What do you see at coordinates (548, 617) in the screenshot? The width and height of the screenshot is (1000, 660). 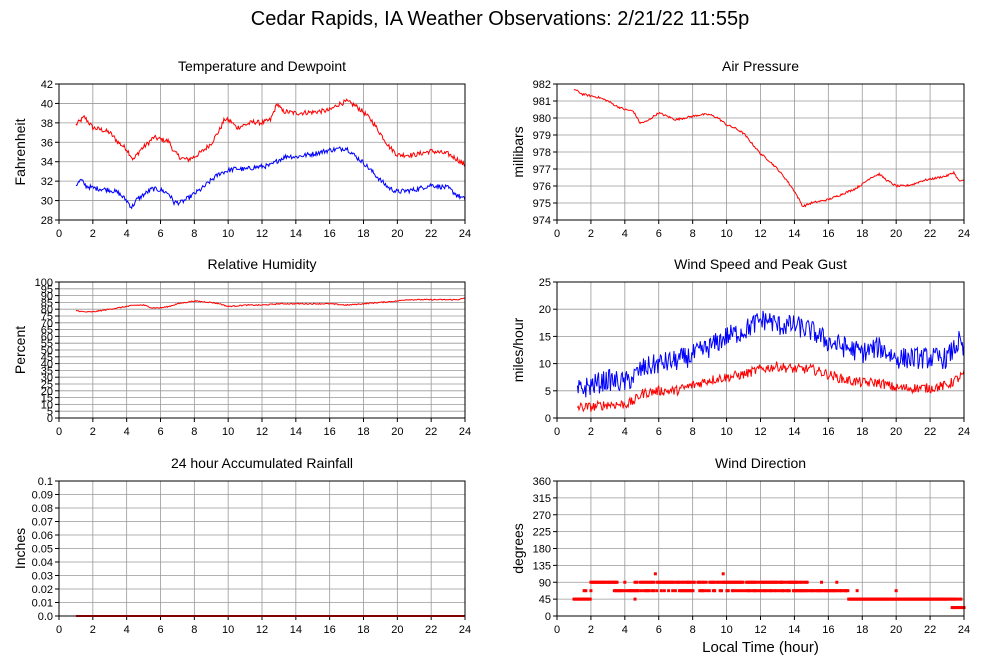 I see `y-tick-label: 0` at bounding box center [548, 617].